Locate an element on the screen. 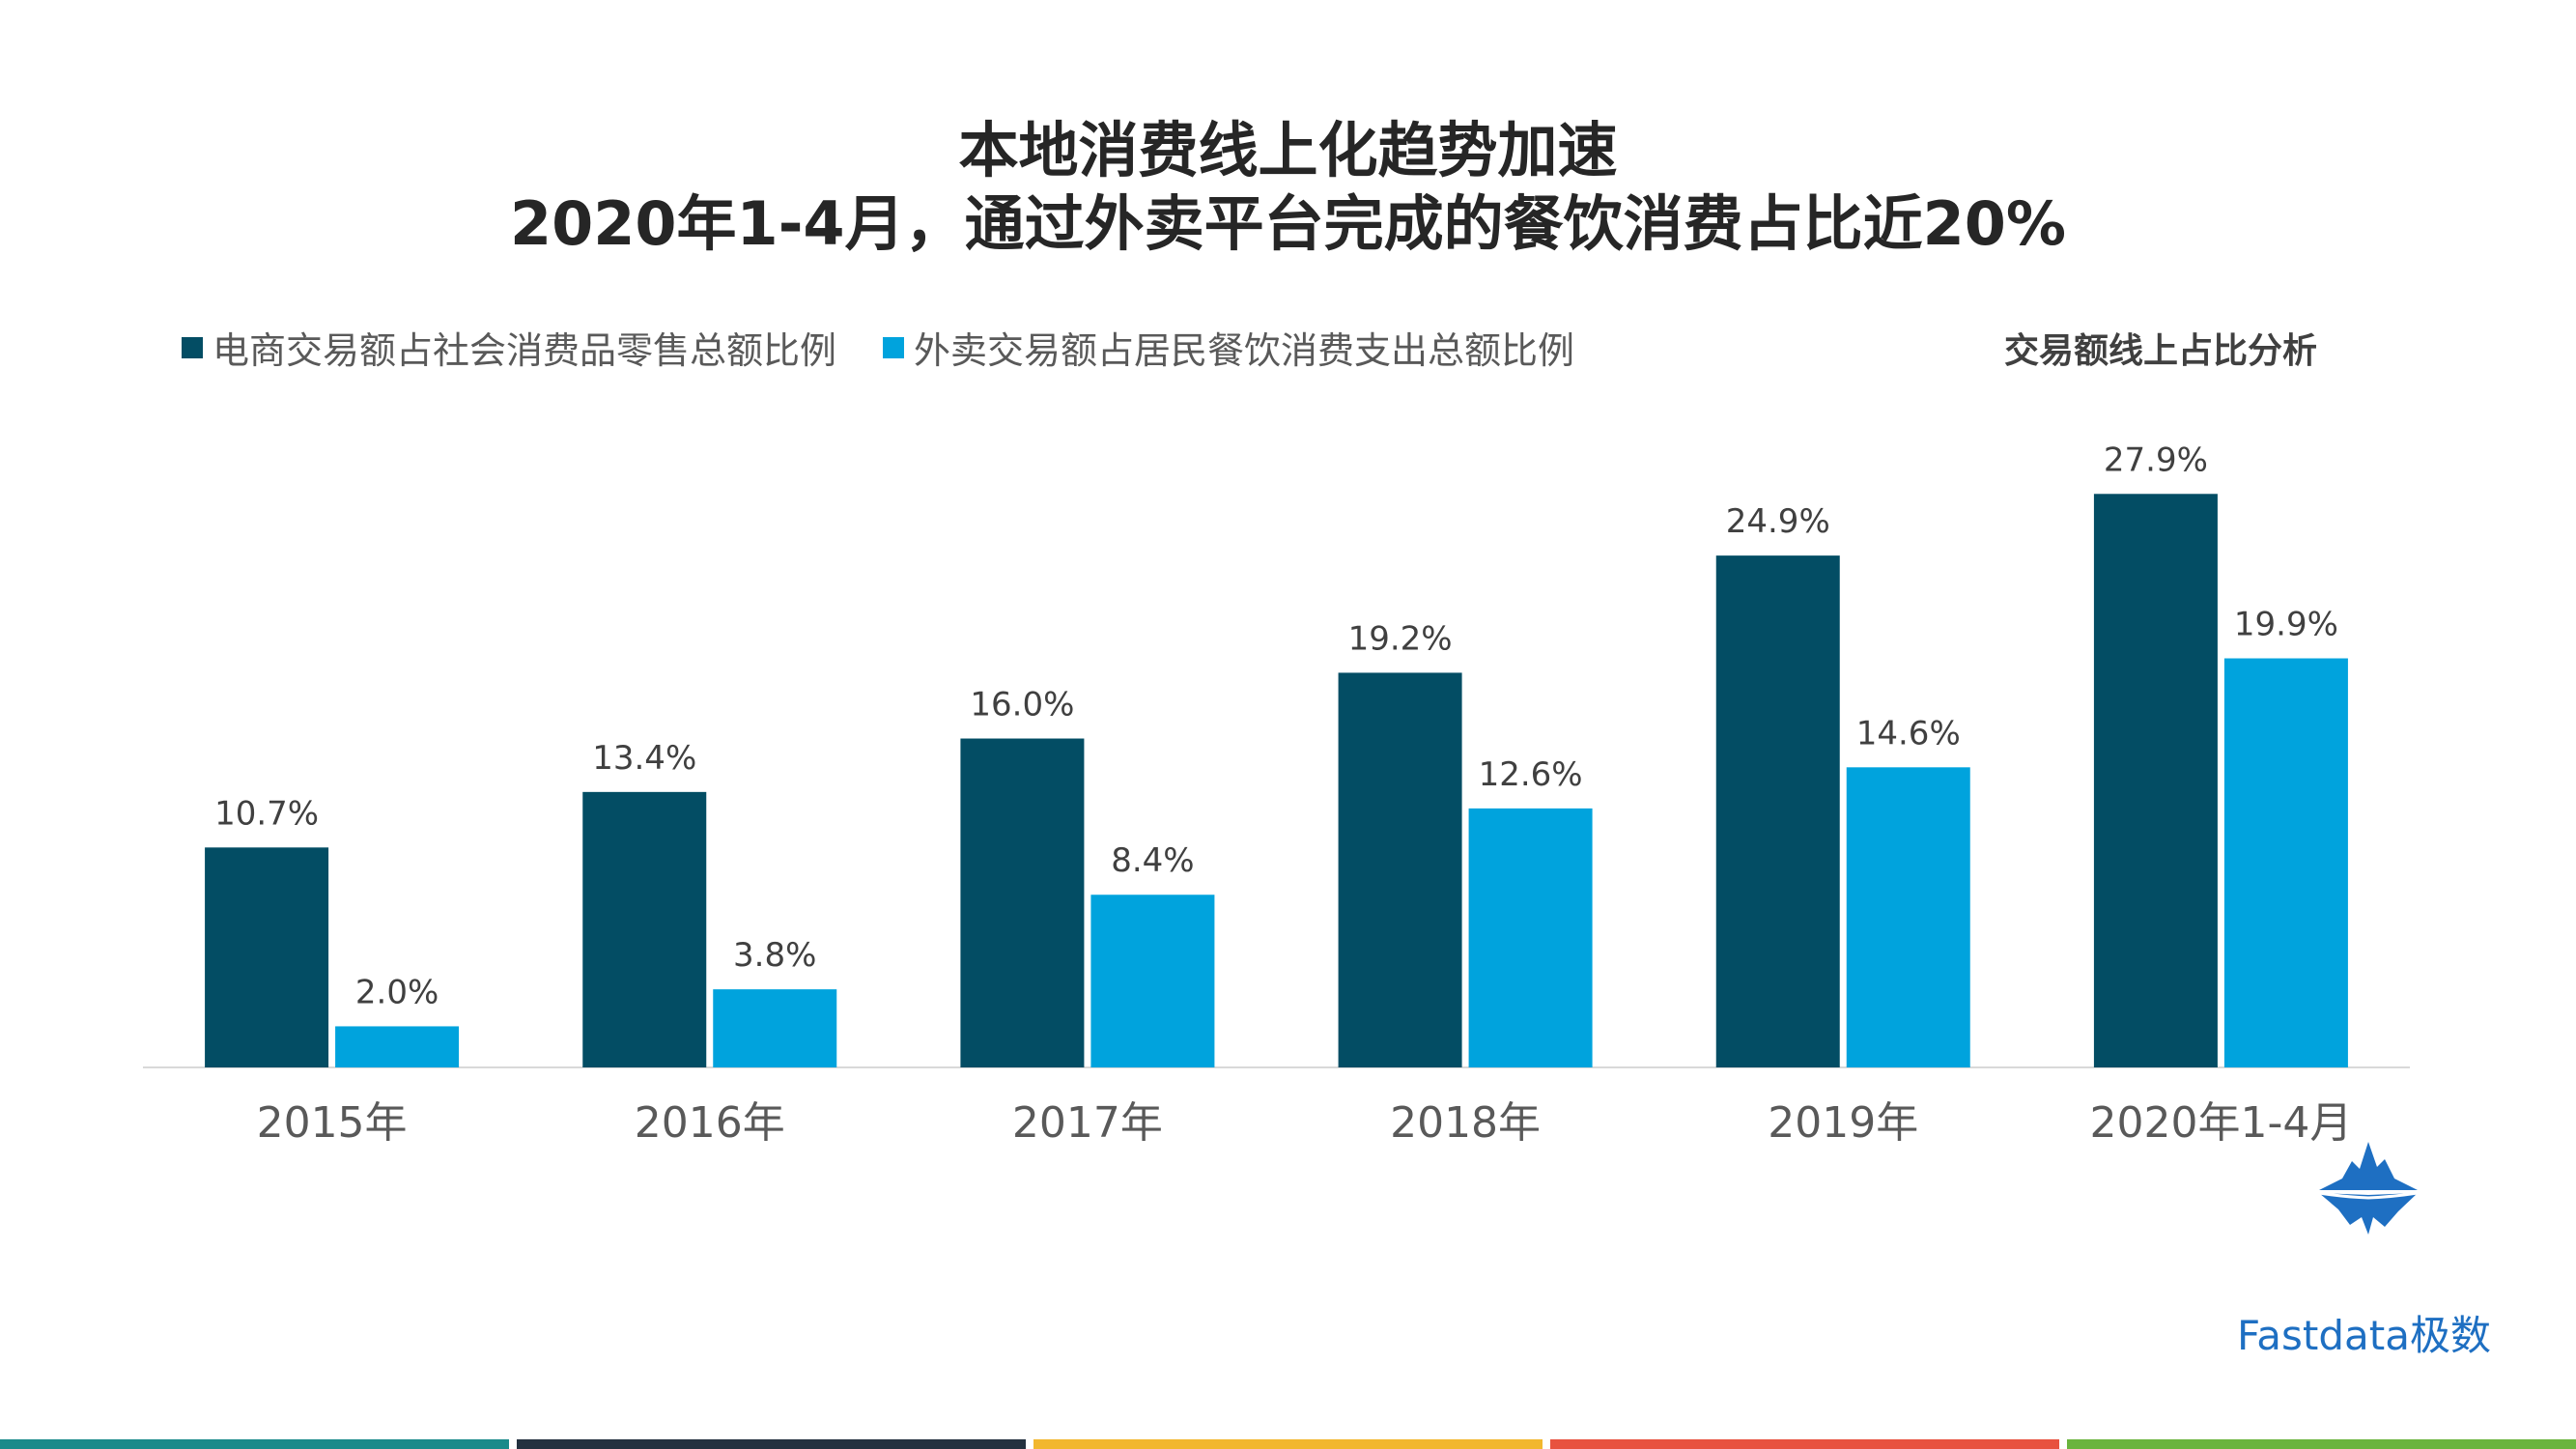 This screenshot has height=1449, width=2576. data-label: 19.9% is located at coordinates (2286, 625).